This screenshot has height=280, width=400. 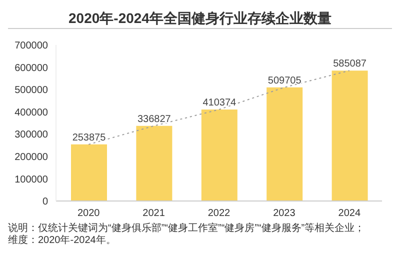 I want to click on y-tick-label: 700000, so click(x=31, y=46).